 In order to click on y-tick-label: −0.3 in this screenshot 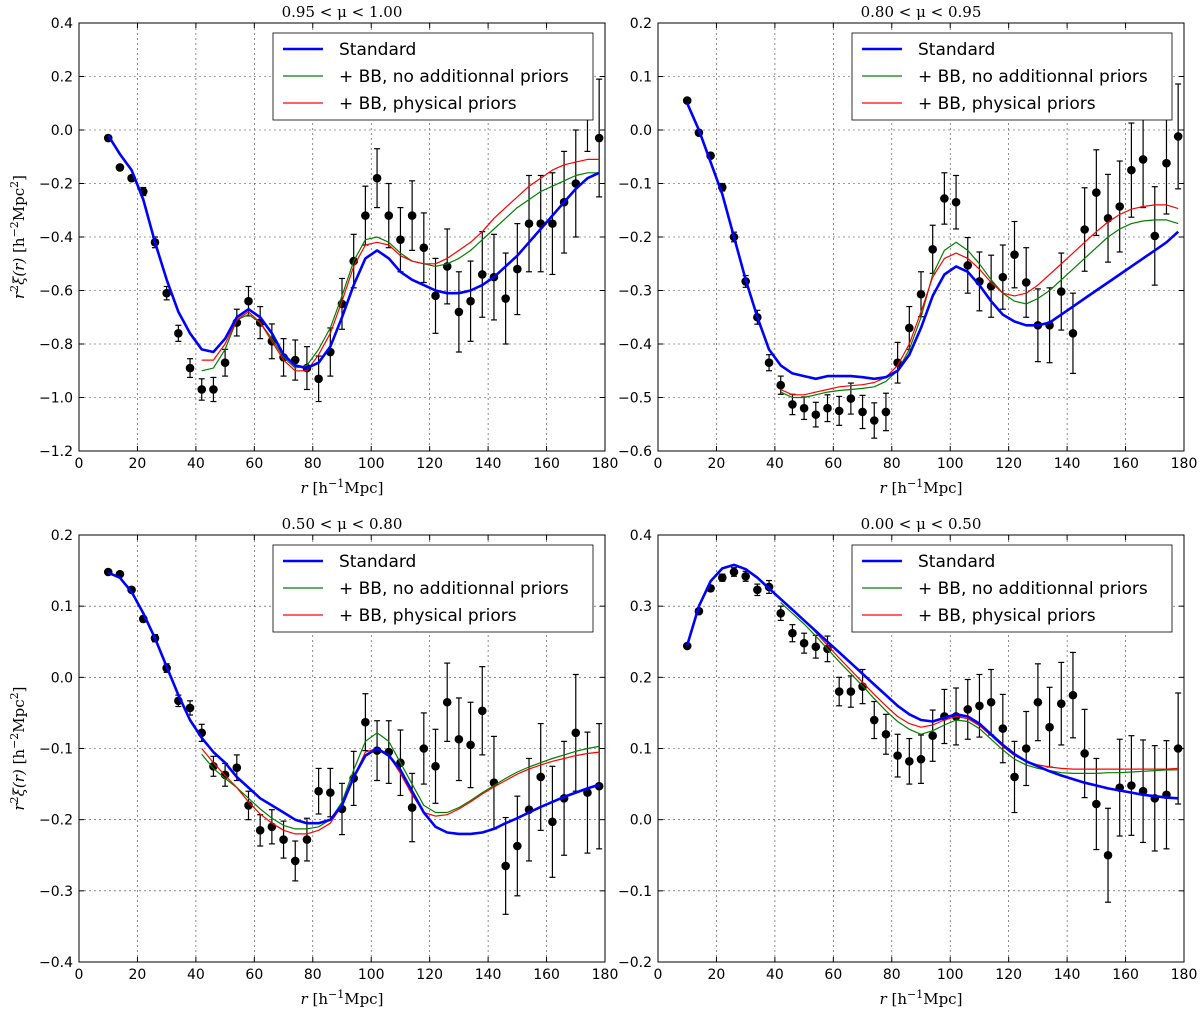, I will do `click(56, 892)`.